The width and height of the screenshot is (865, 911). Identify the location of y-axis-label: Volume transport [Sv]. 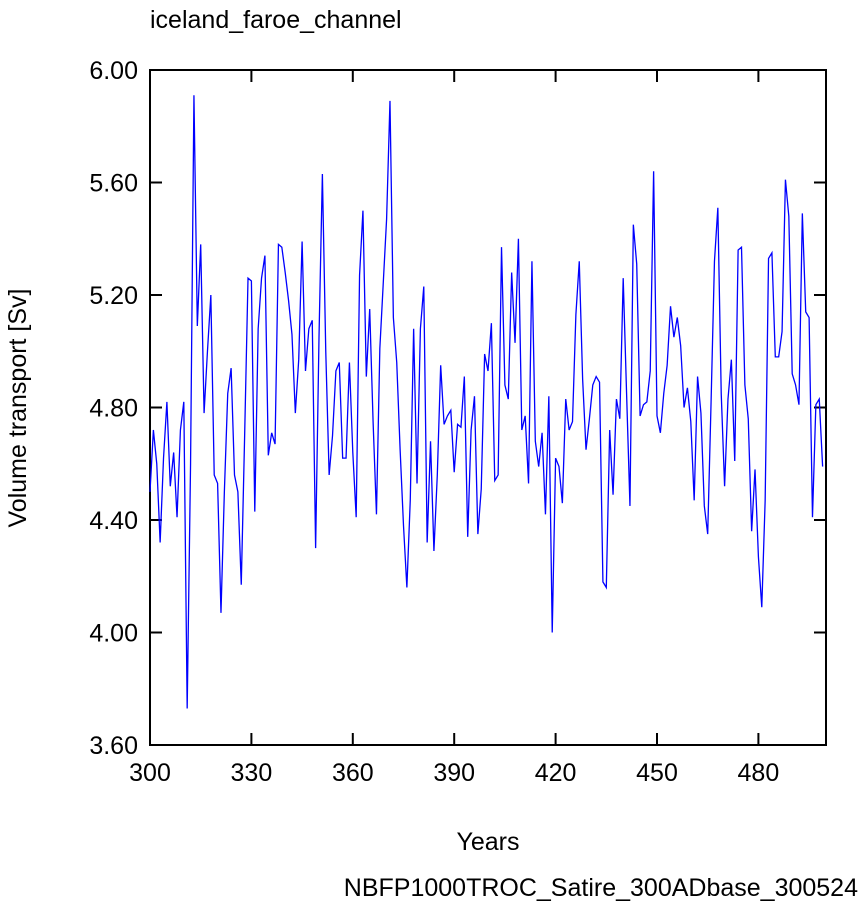
(18, 407).